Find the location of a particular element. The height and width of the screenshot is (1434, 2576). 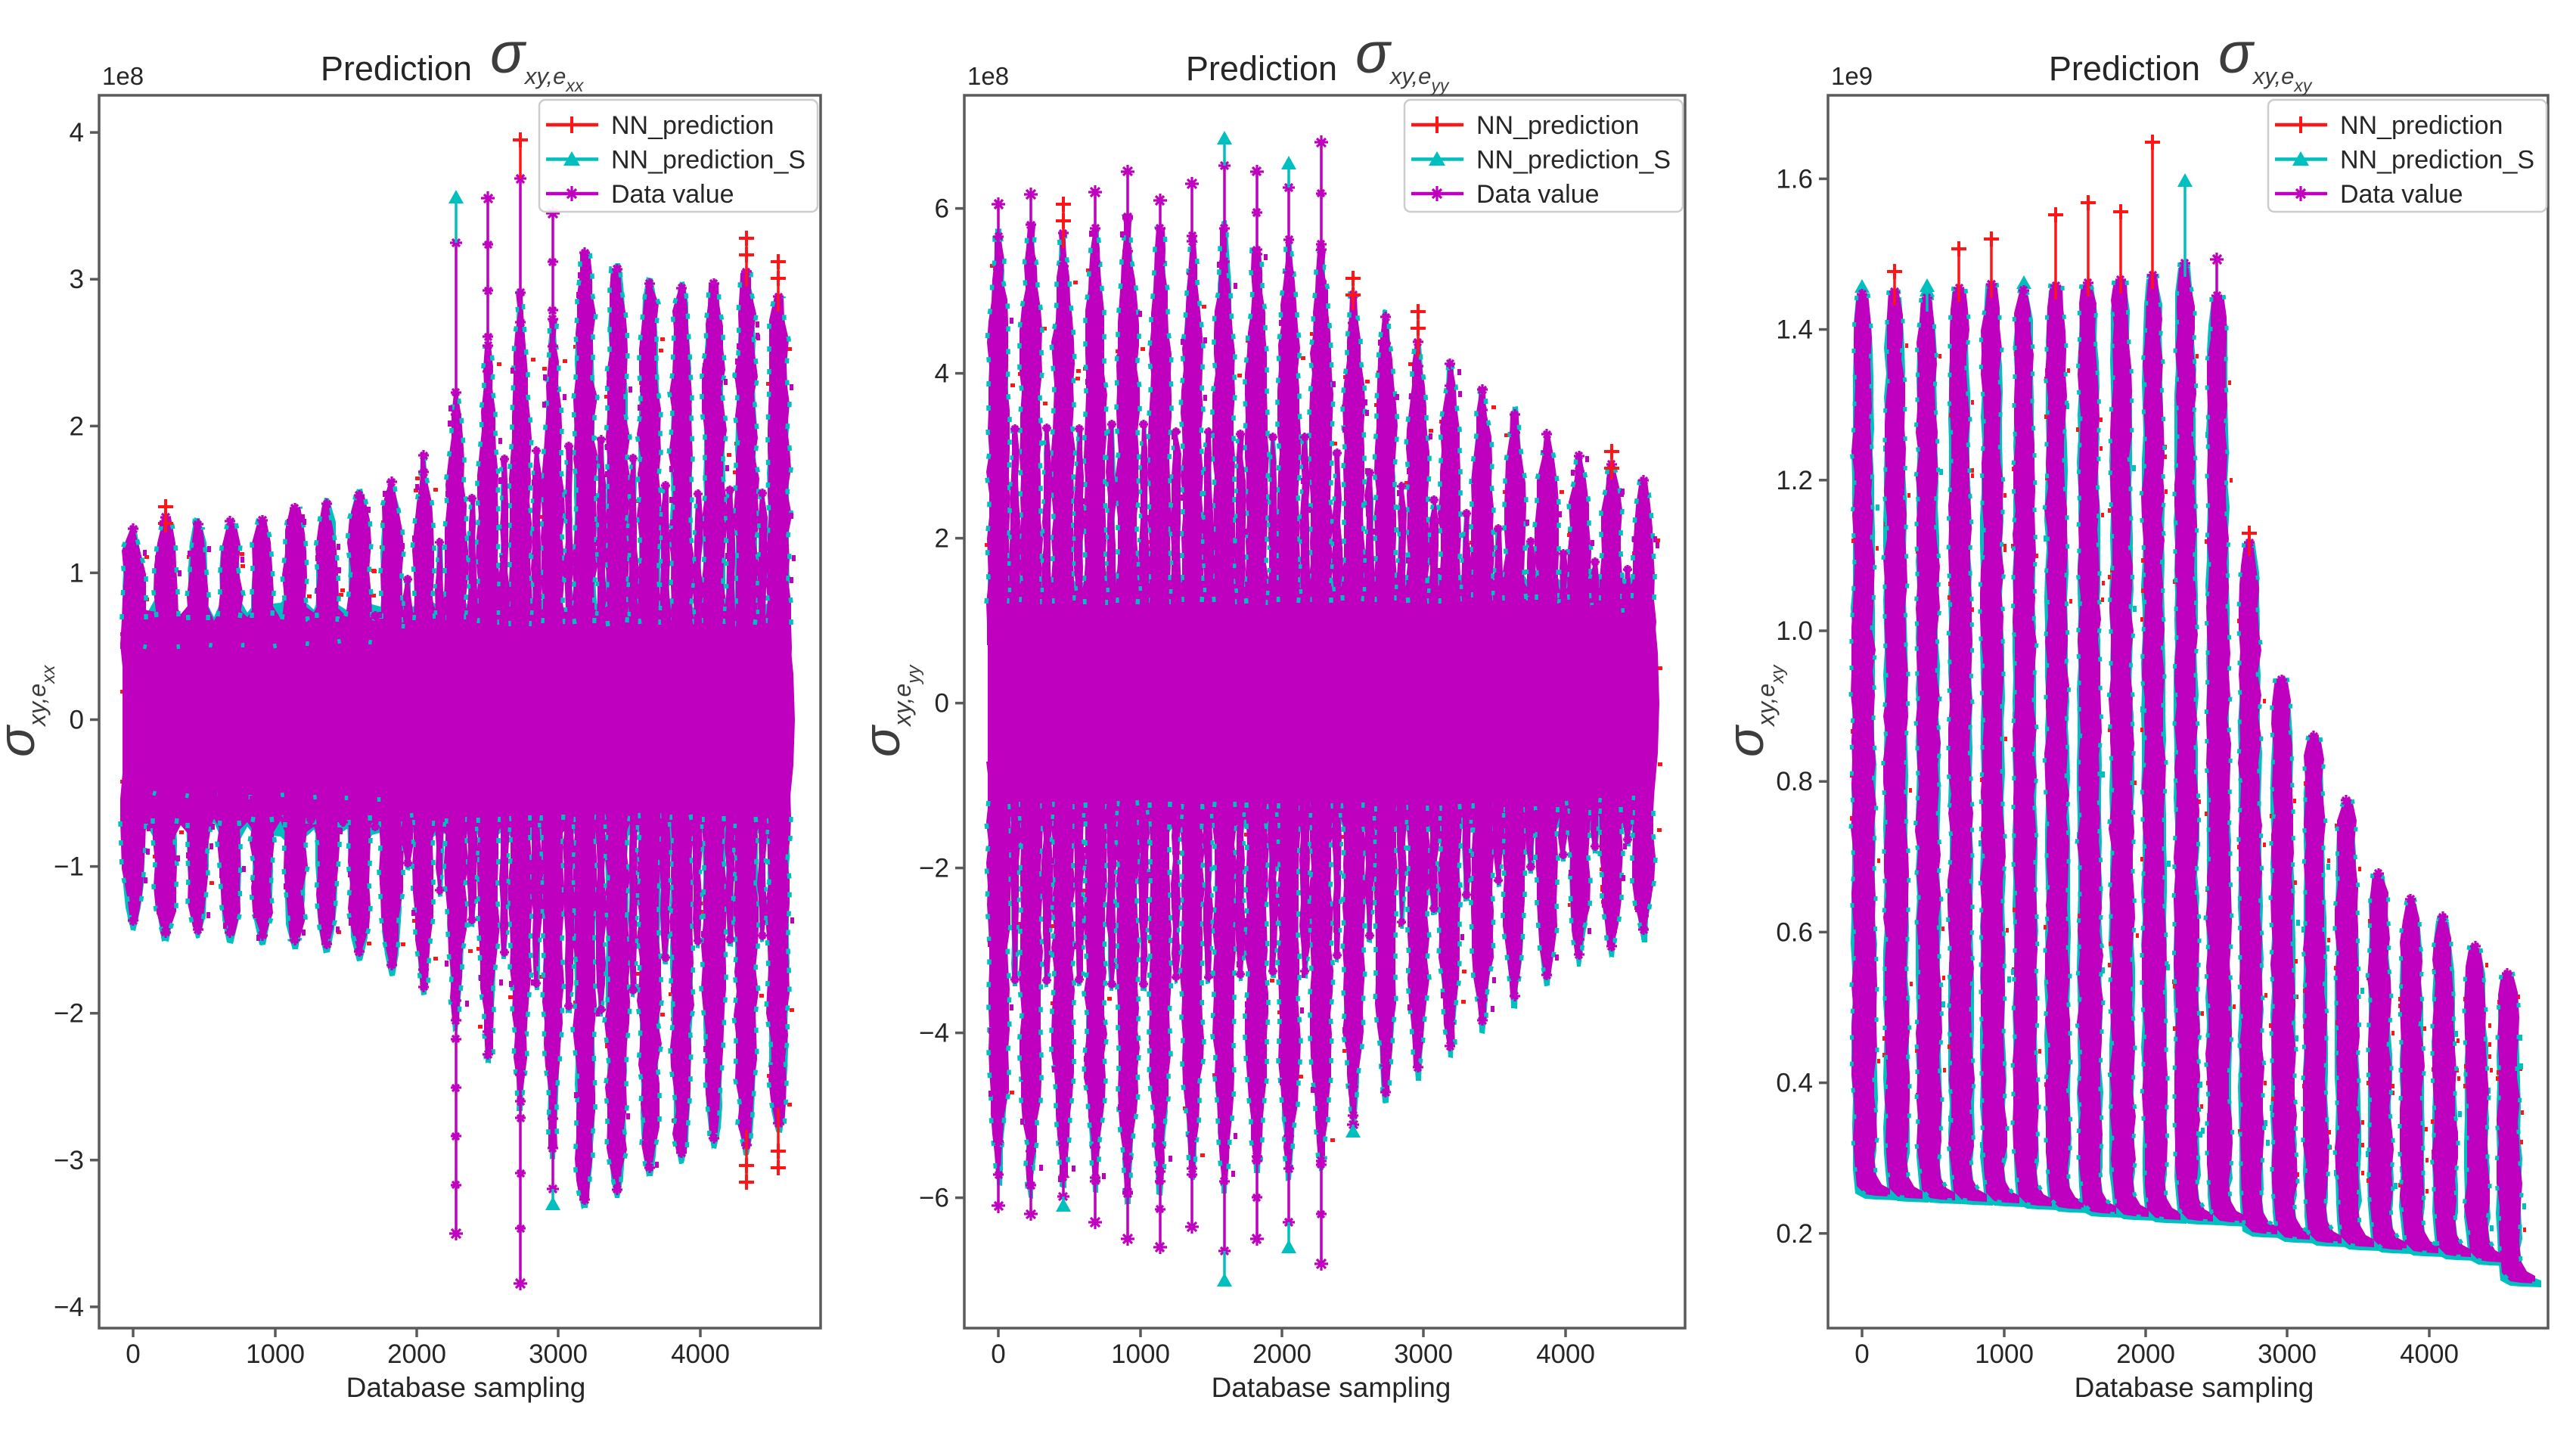

svg-text: 1e9 is located at coordinates (1852, 76).